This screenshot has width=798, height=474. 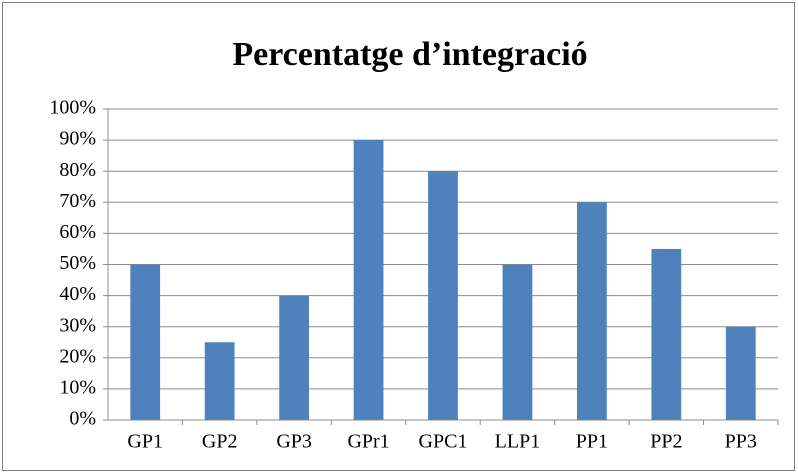 I want to click on y-tick-label: 0%, so click(x=82, y=419).